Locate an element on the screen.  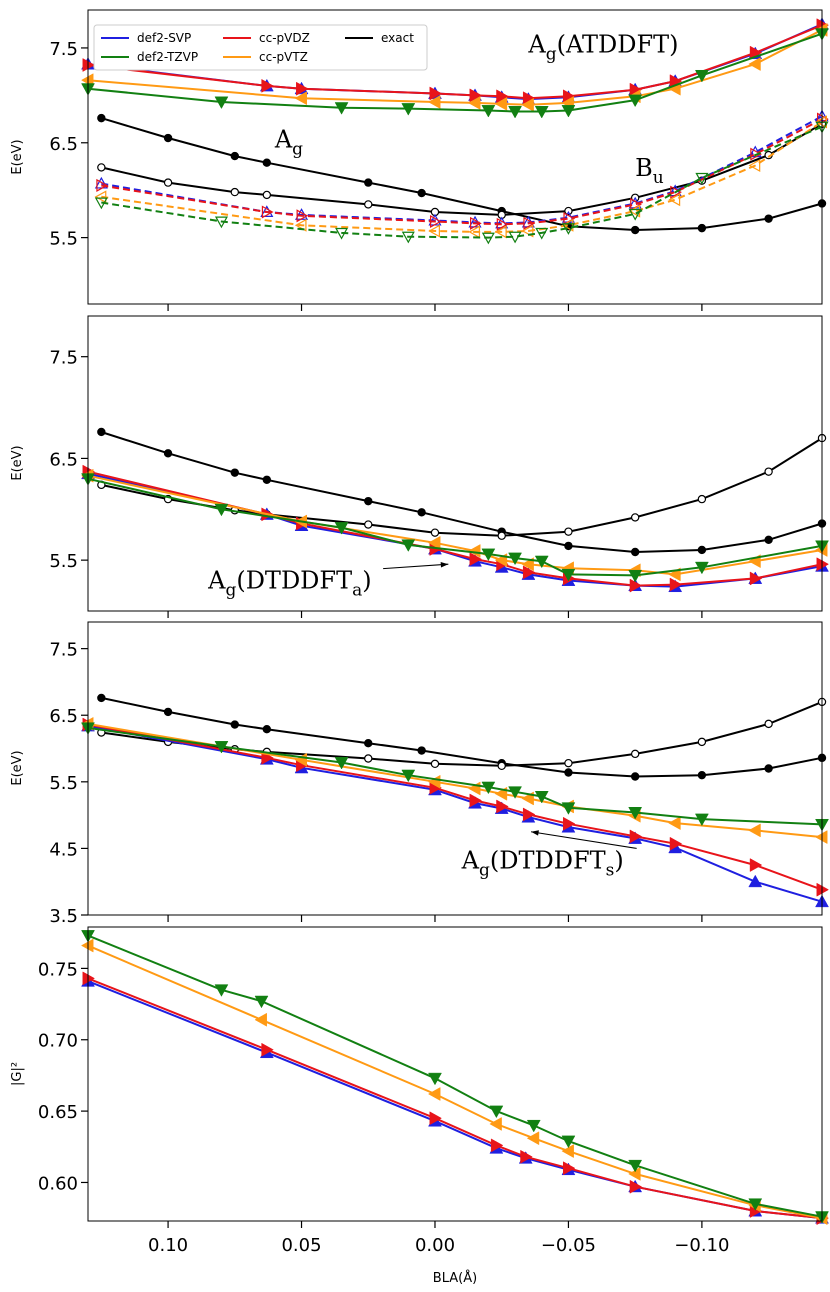
ylabel-panel-a: E(eV) is located at coordinates (17, 156).